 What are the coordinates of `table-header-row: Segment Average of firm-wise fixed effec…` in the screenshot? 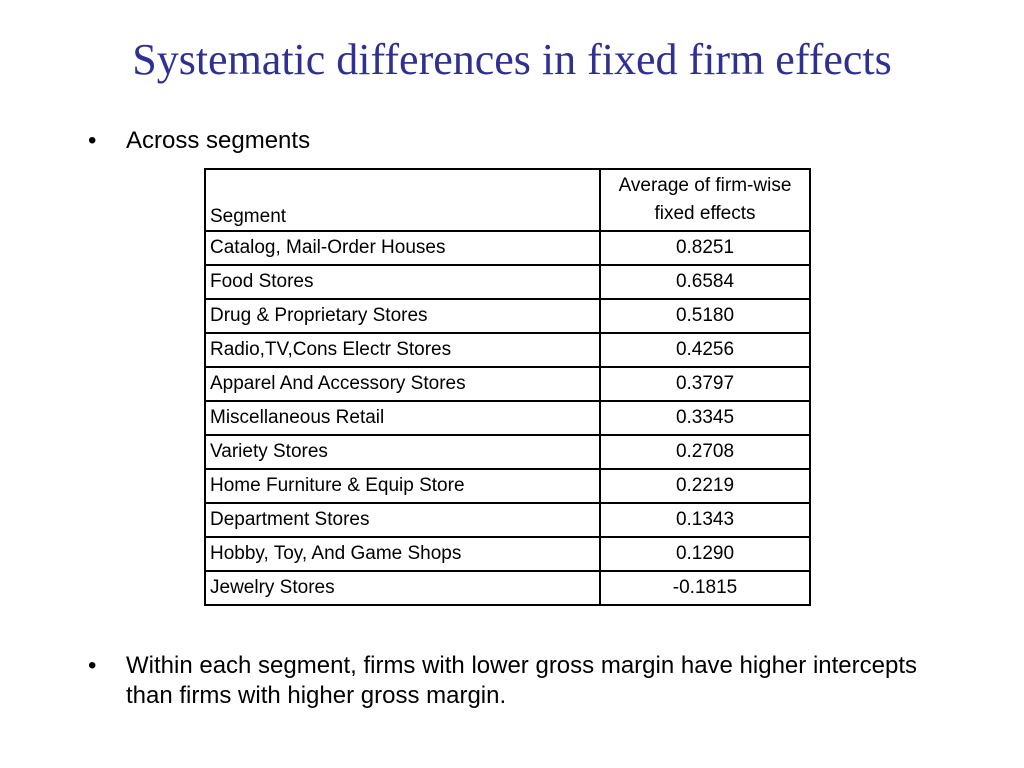 It's located at (507, 200).